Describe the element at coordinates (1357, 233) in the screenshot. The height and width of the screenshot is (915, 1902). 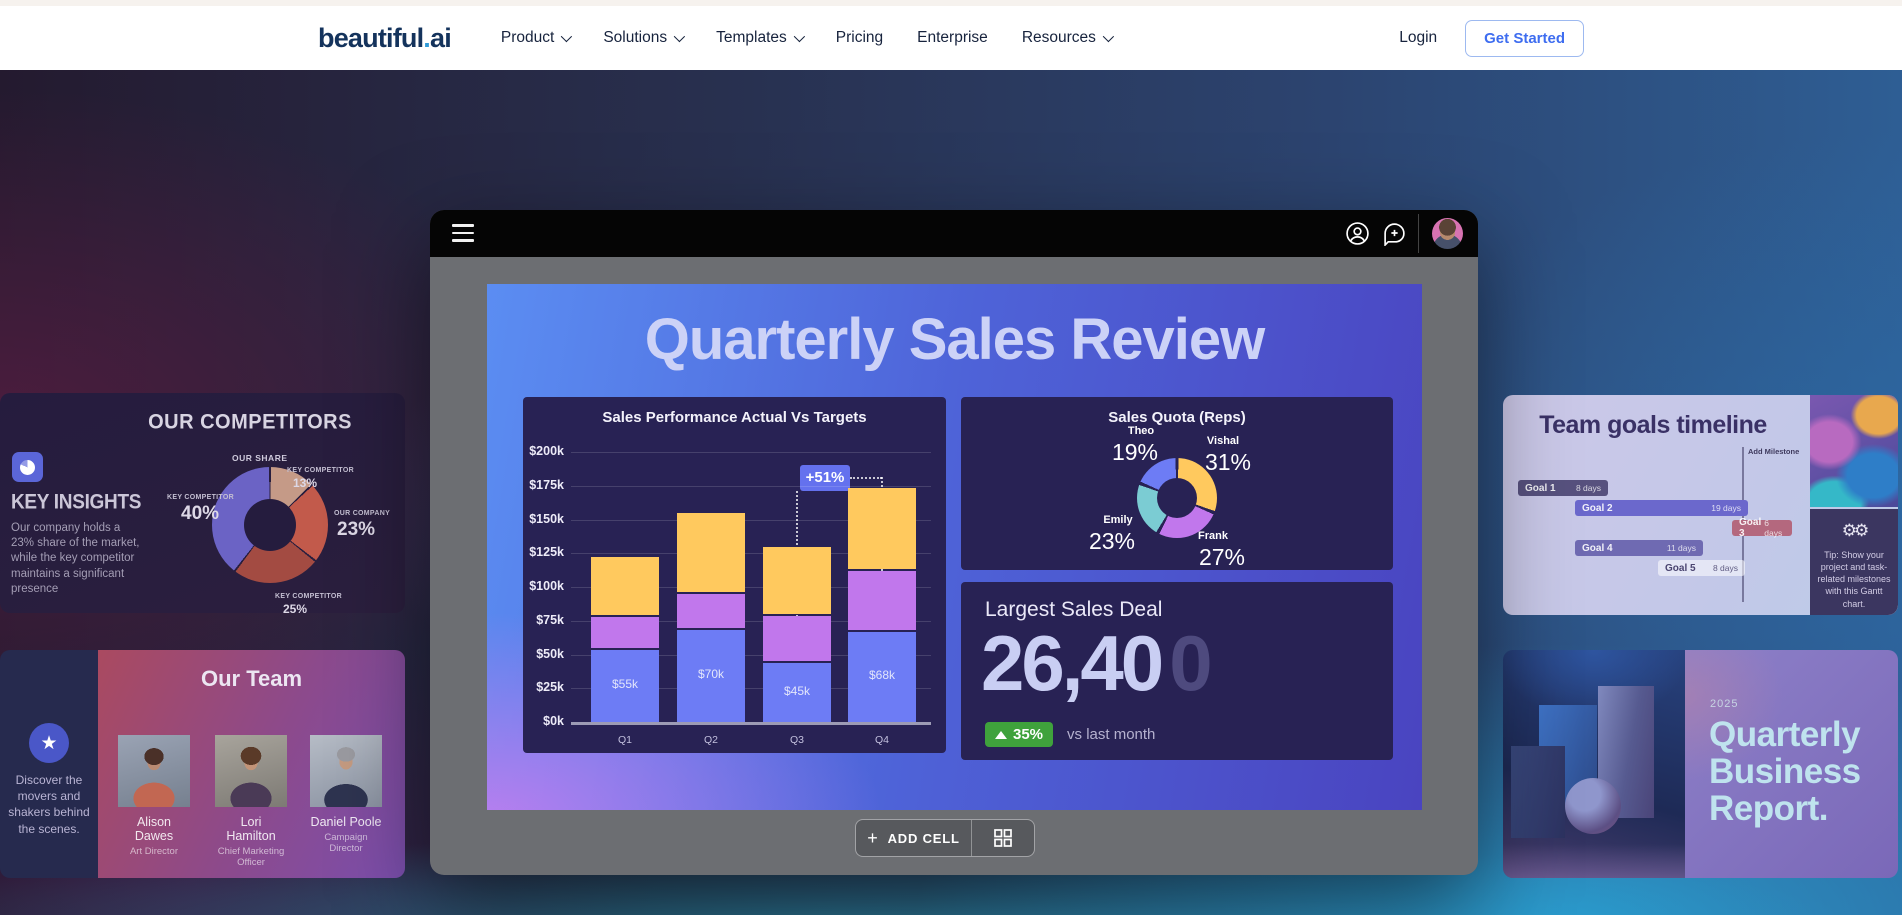
I see `account-icon` at that location.